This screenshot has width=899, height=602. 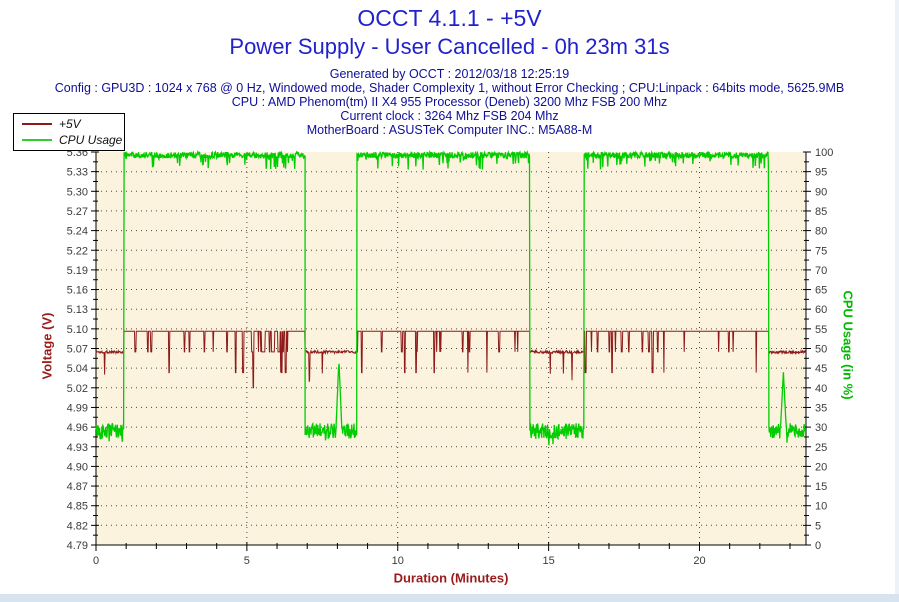 I want to click on window-bottom-edge, so click(x=449, y=598).